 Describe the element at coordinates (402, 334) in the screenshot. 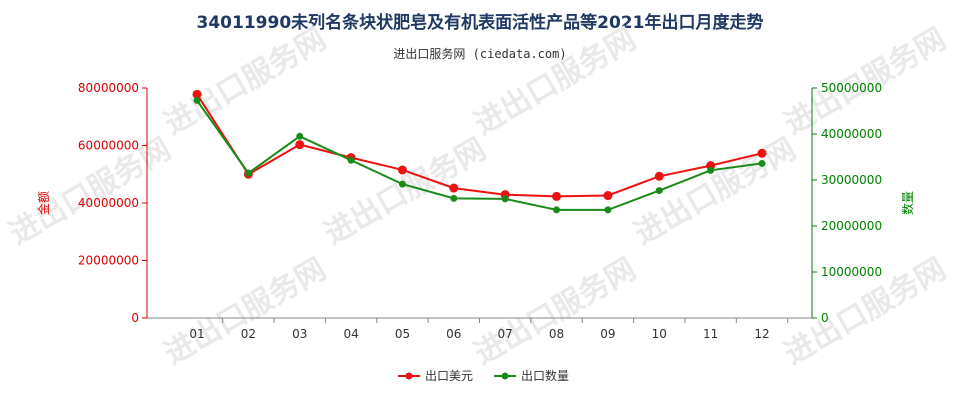

I see `x-tick-label: 05` at that location.